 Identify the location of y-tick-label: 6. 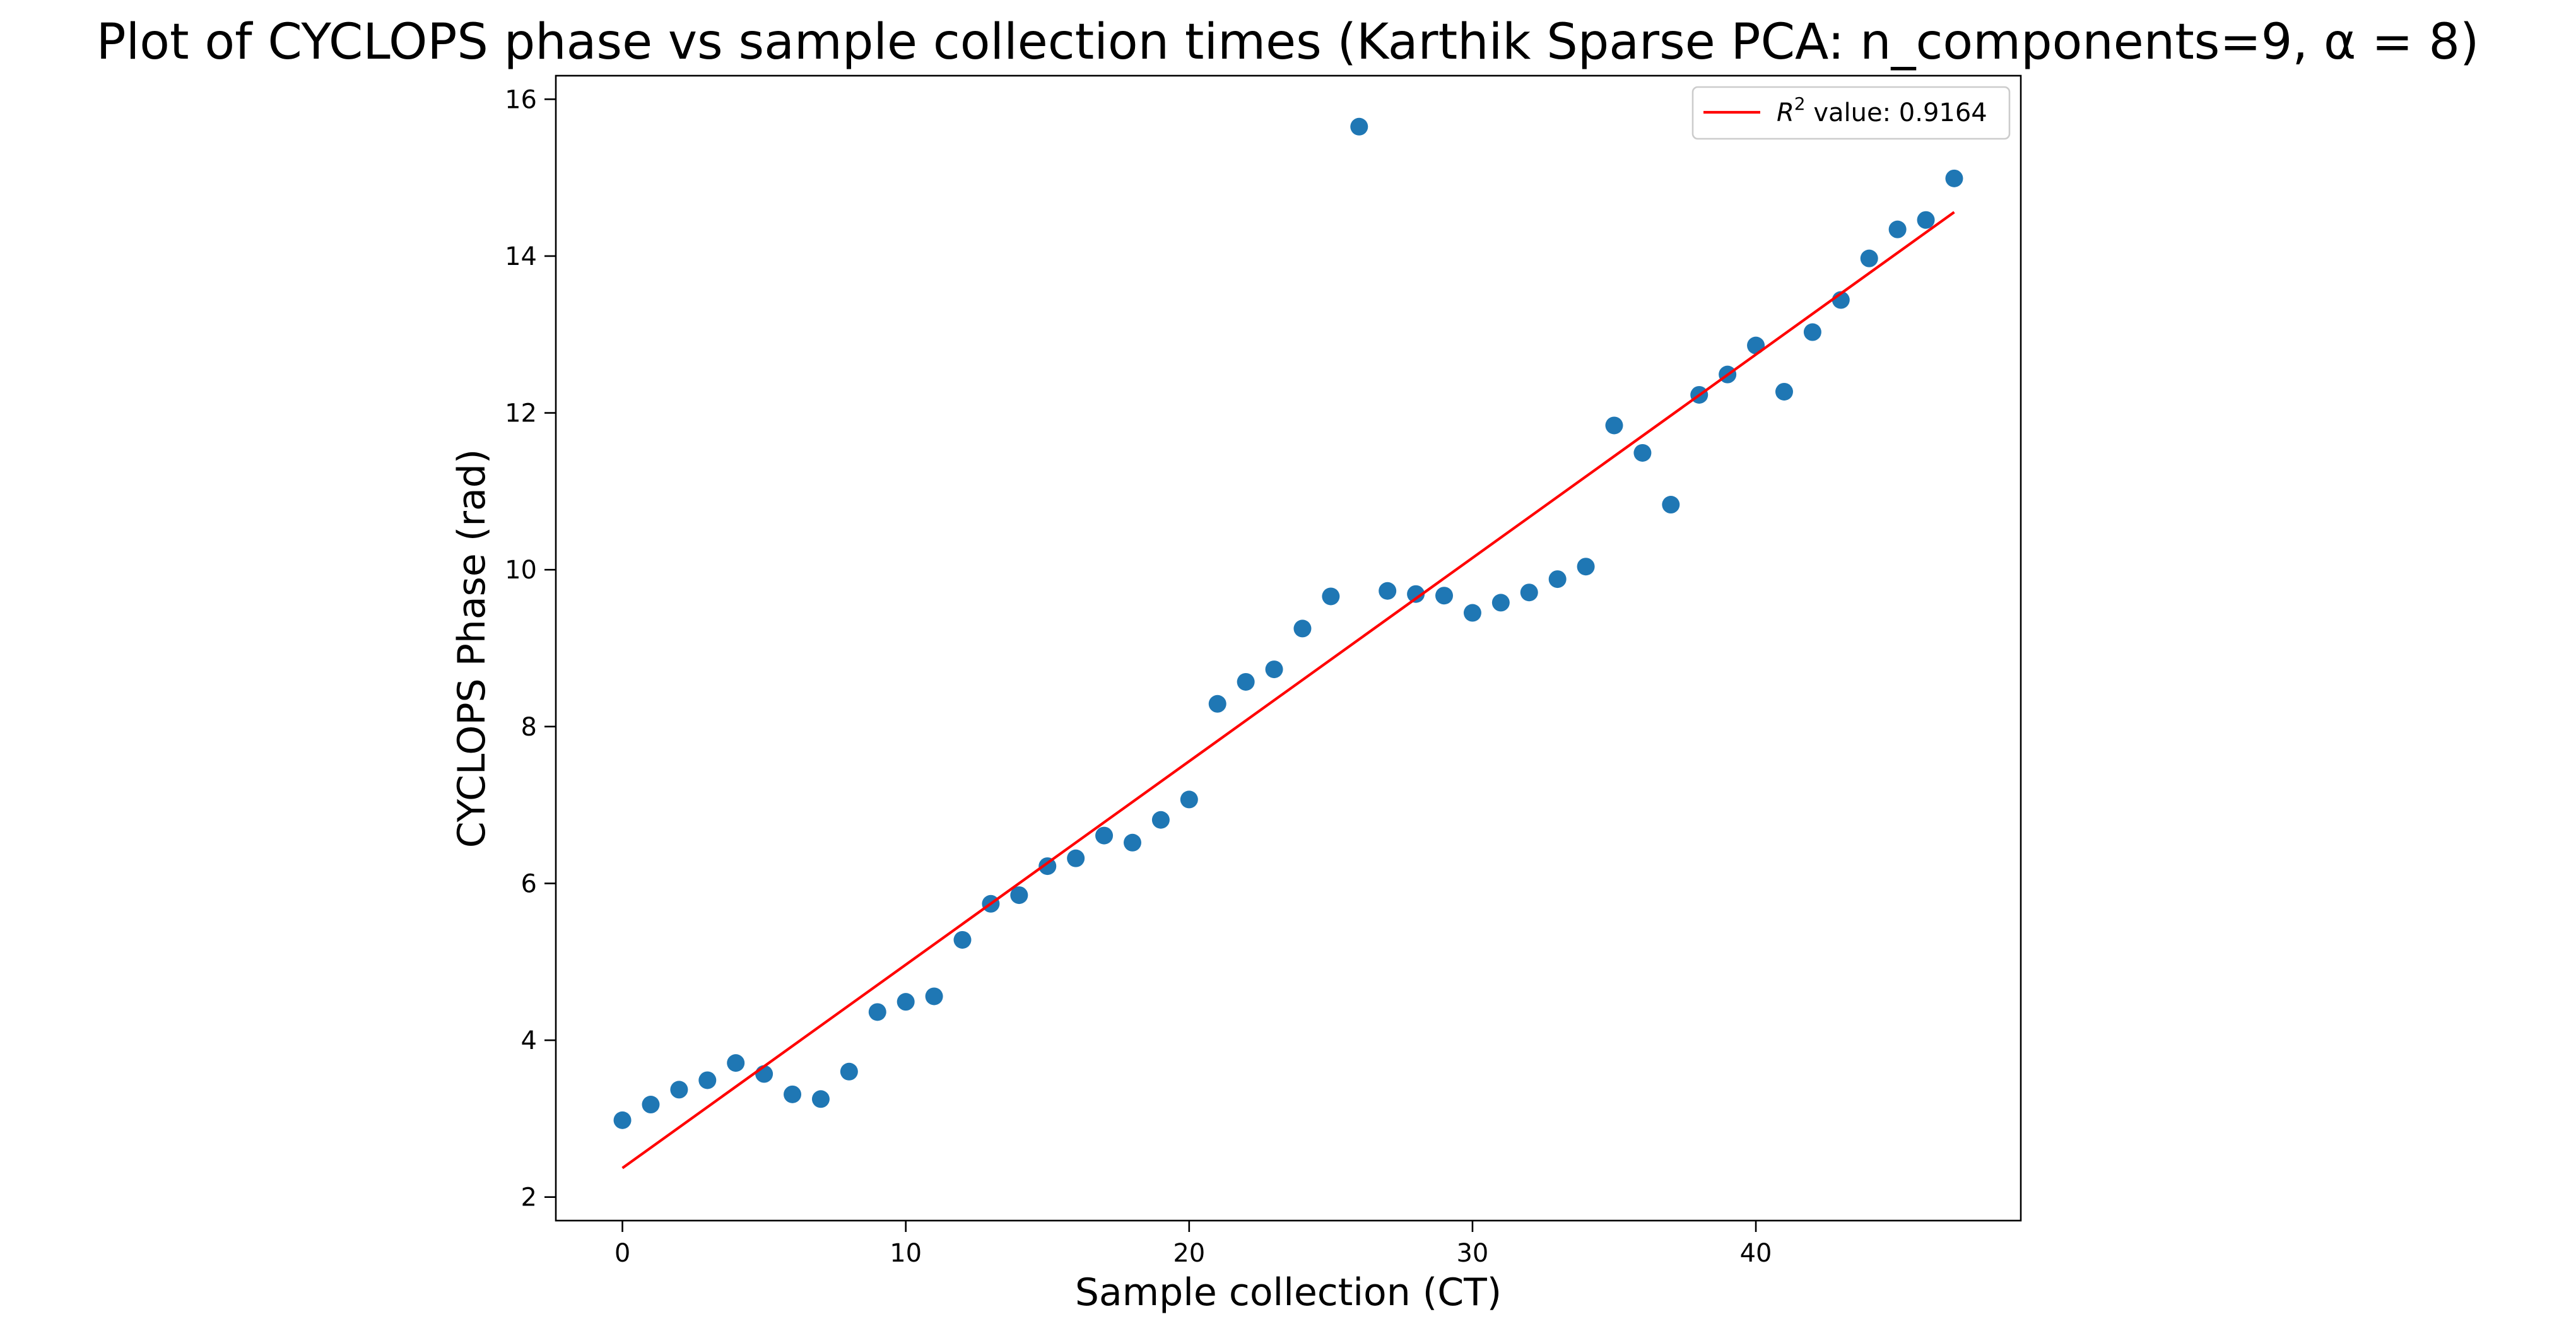
(529, 883).